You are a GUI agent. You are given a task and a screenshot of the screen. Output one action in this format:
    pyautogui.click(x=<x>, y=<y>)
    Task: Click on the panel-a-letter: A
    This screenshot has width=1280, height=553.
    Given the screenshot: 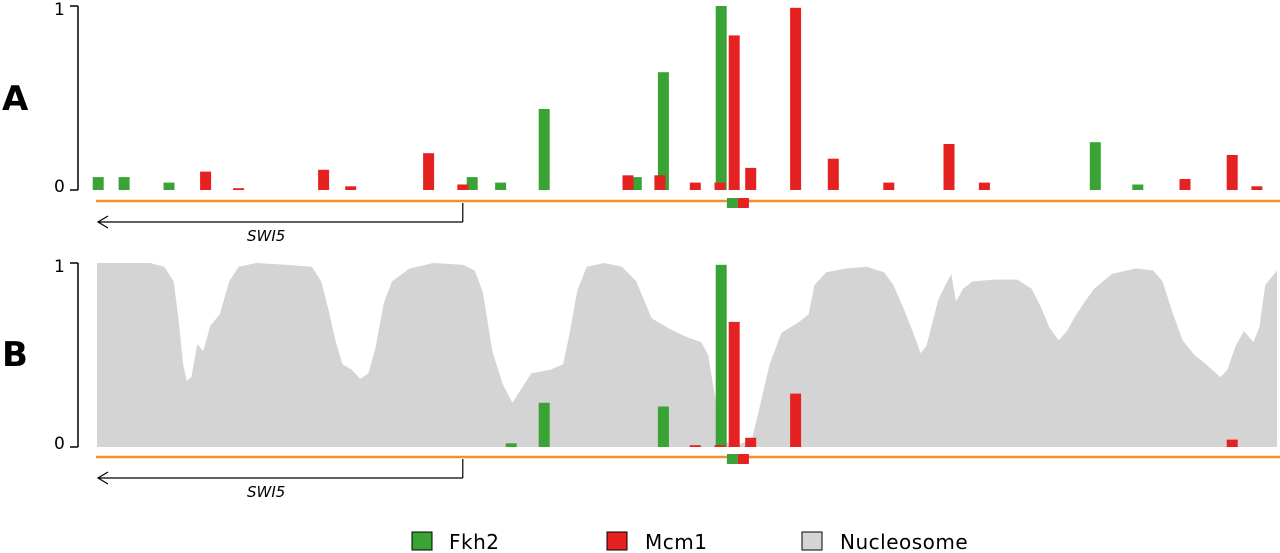 What is the action you would take?
    pyautogui.click(x=15, y=99)
    